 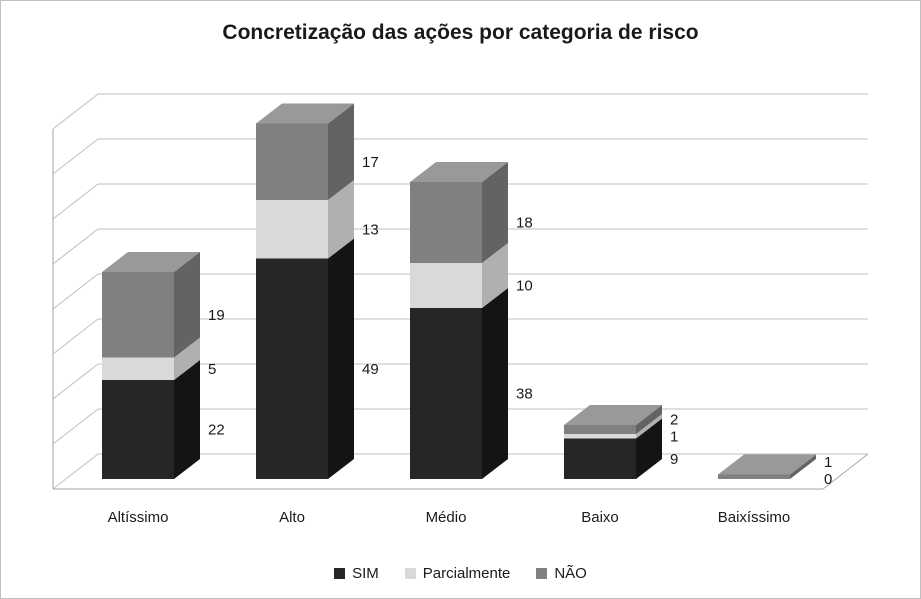 What do you see at coordinates (370, 229) in the screenshot?
I see `data-label: 13` at bounding box center [370, 229].